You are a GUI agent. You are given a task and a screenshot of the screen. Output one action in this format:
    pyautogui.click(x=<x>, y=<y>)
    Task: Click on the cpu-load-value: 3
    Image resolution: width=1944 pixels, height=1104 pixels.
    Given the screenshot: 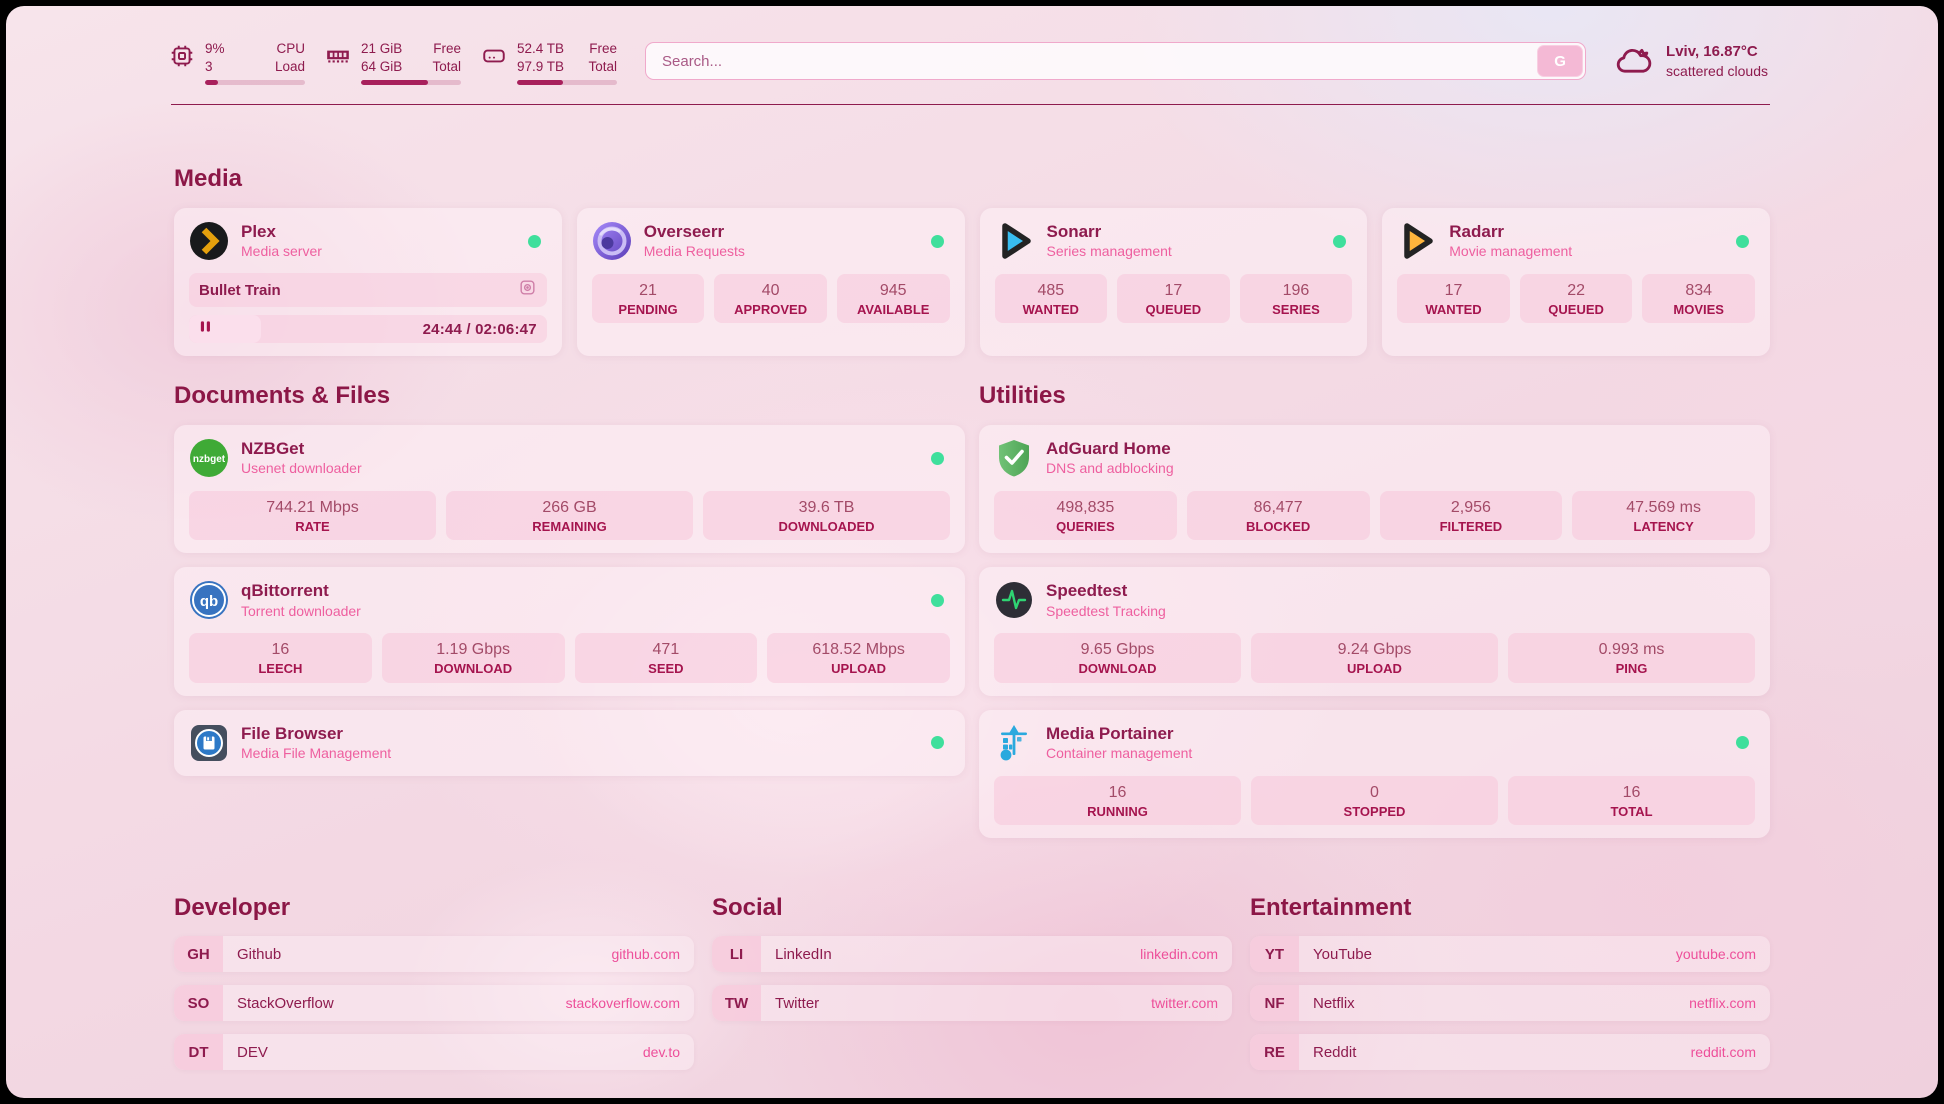 What is the action you would take?
    pyautogui.click(x=209, y=66)
    